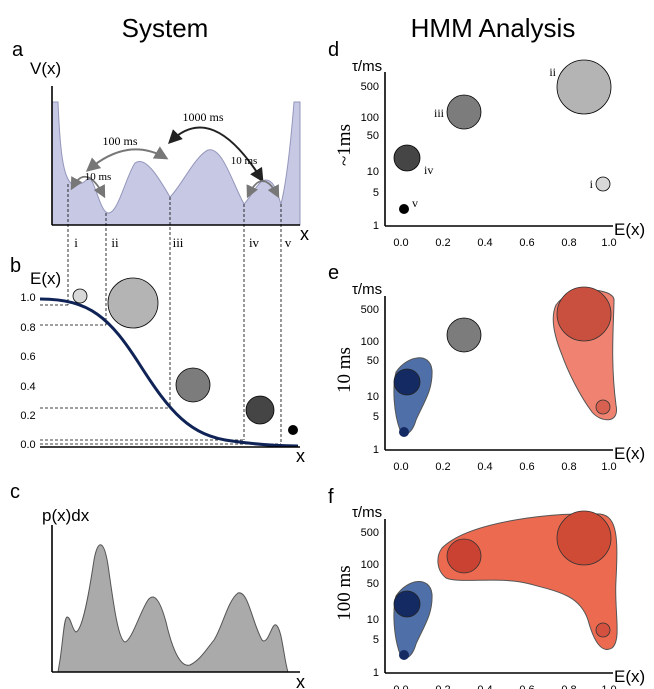 The image size is (654, 689). Describe the element at coordinates (493, 28) in the screenshot. I see `header-hmm-analysis: HMM Analysis` at that location.